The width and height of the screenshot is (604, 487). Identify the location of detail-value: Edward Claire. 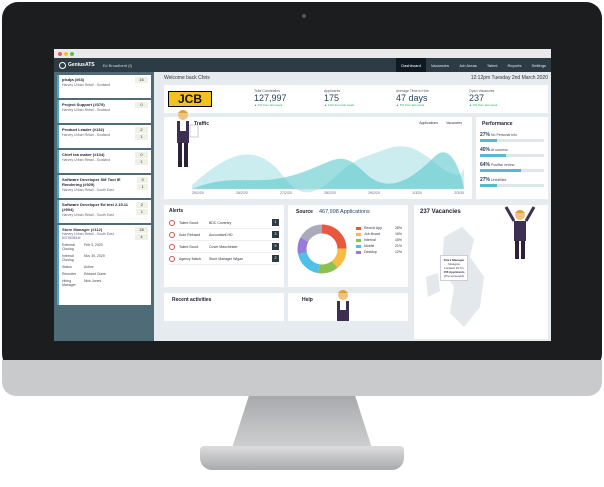
(95, 274).